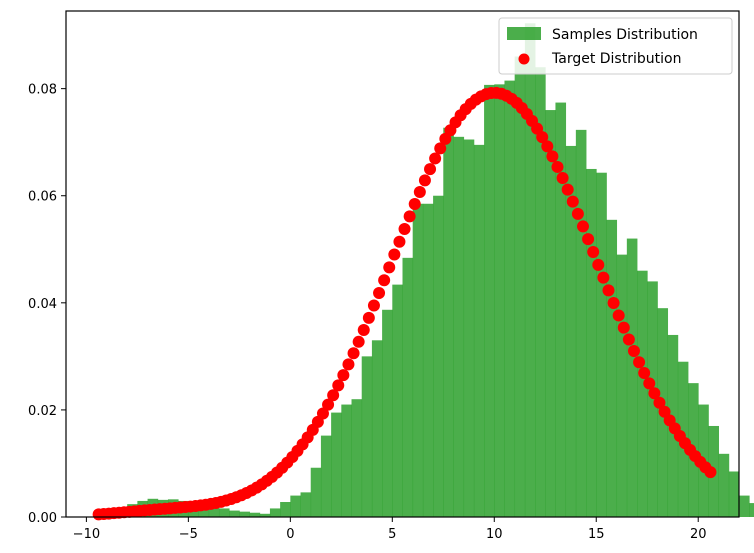 Image resolution: width=754 pixels, height=553 pixels. What do you see at coordinates (392, 534) in the screenshot?
I see `x-tick-label: 5` at bounding box center [392, 534].